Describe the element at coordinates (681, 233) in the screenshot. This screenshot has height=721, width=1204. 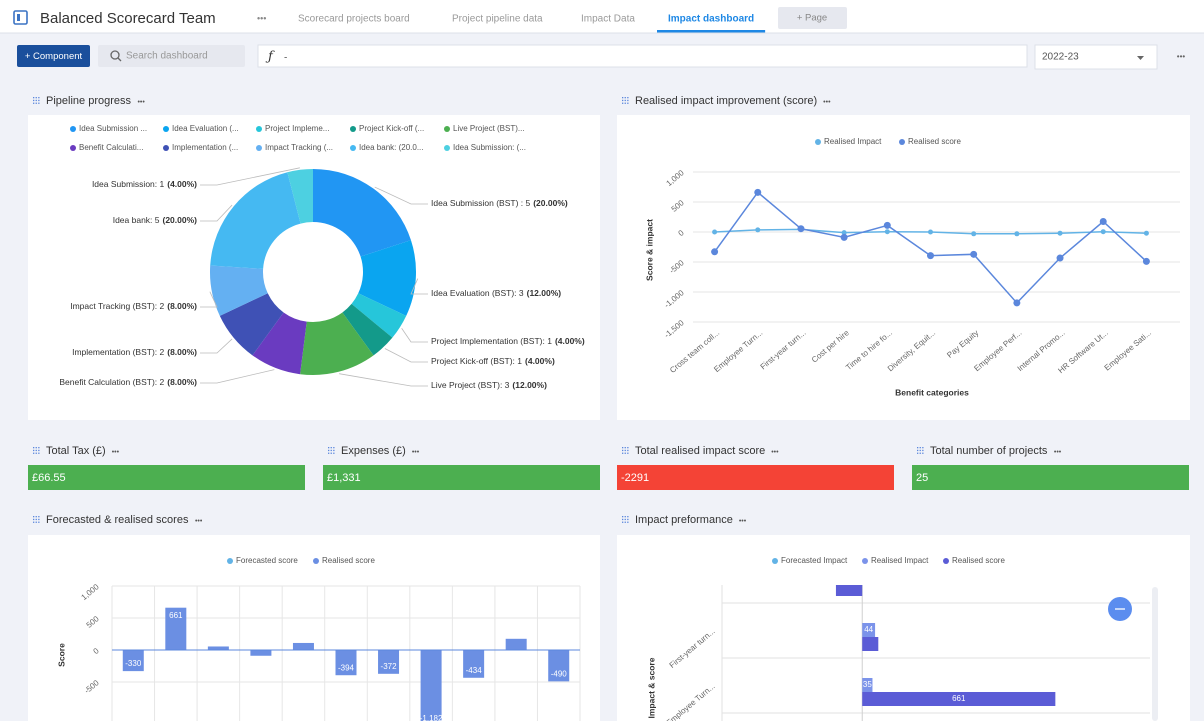
I see `y-tick-label: 0` at that location.